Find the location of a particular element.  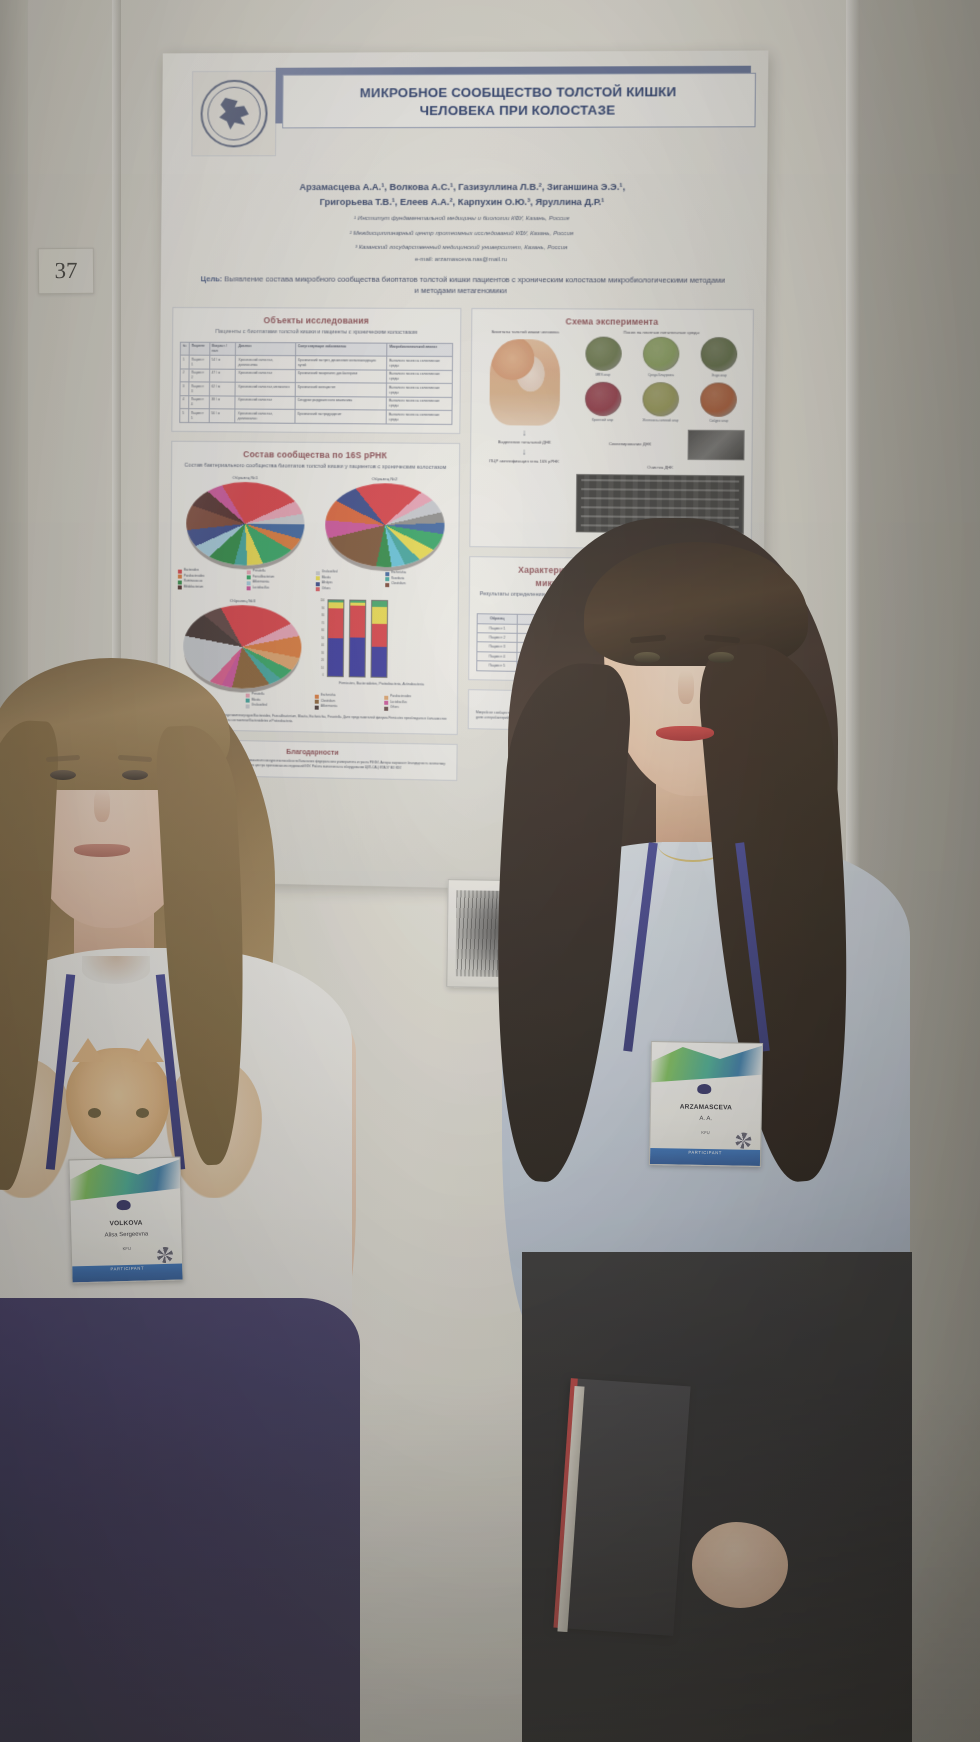

tshirt-cat-eye-left is located at coordinates (94, 1113).